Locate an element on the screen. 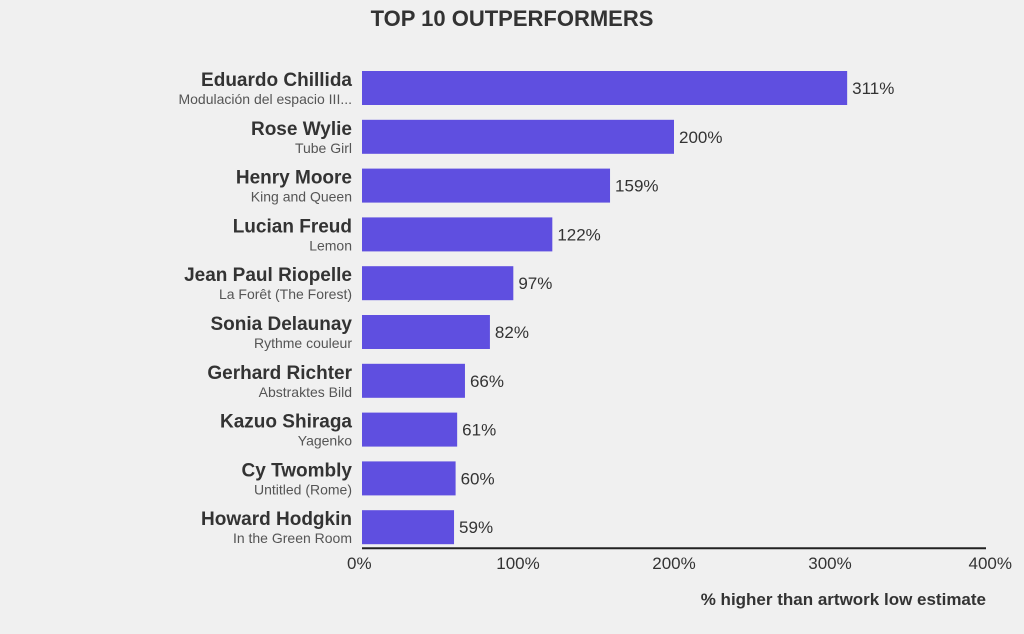  bar-value-label: 122% is located at coordinates (578, 234).